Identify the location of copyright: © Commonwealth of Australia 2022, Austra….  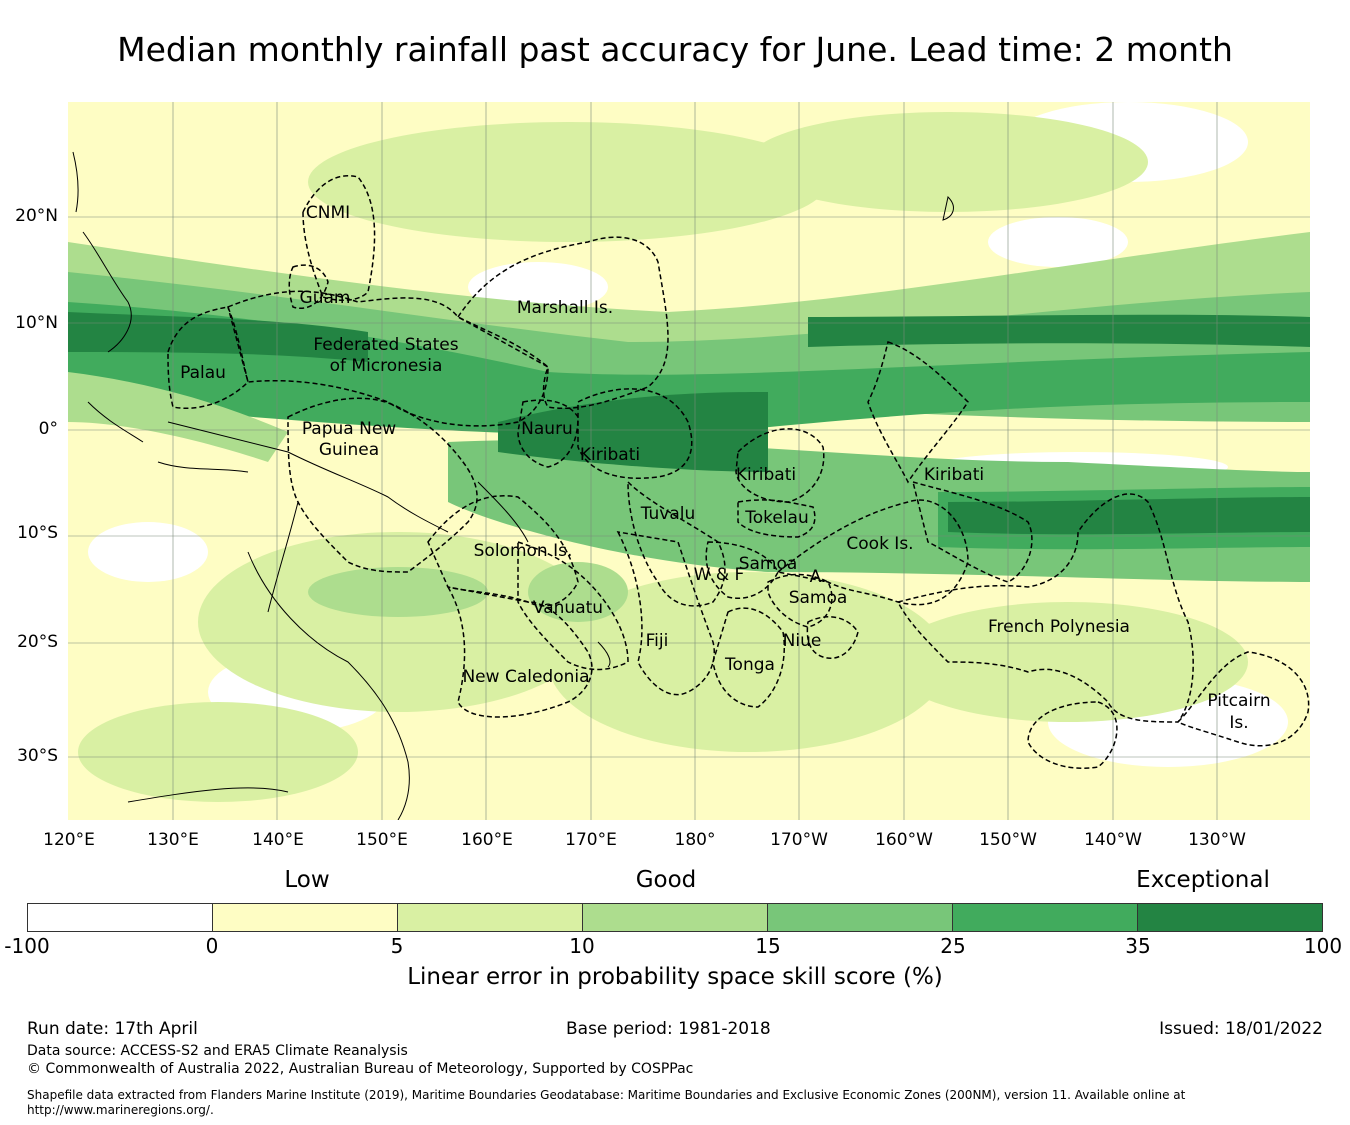
(360, 1069).